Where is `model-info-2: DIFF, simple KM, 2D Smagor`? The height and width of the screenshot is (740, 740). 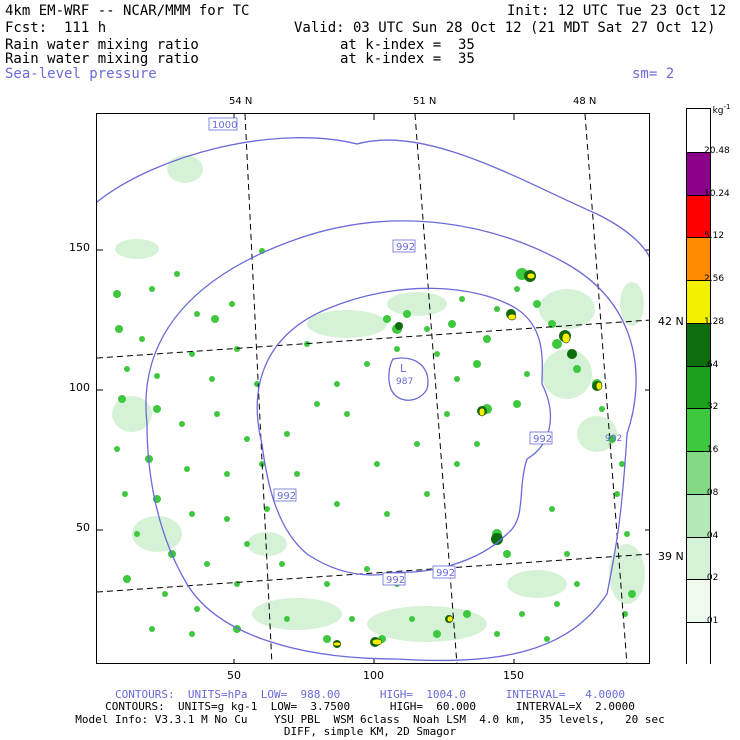 model-info-2: DIFF, simple KM, 2D Smagor is located at coordinates (370, 731).